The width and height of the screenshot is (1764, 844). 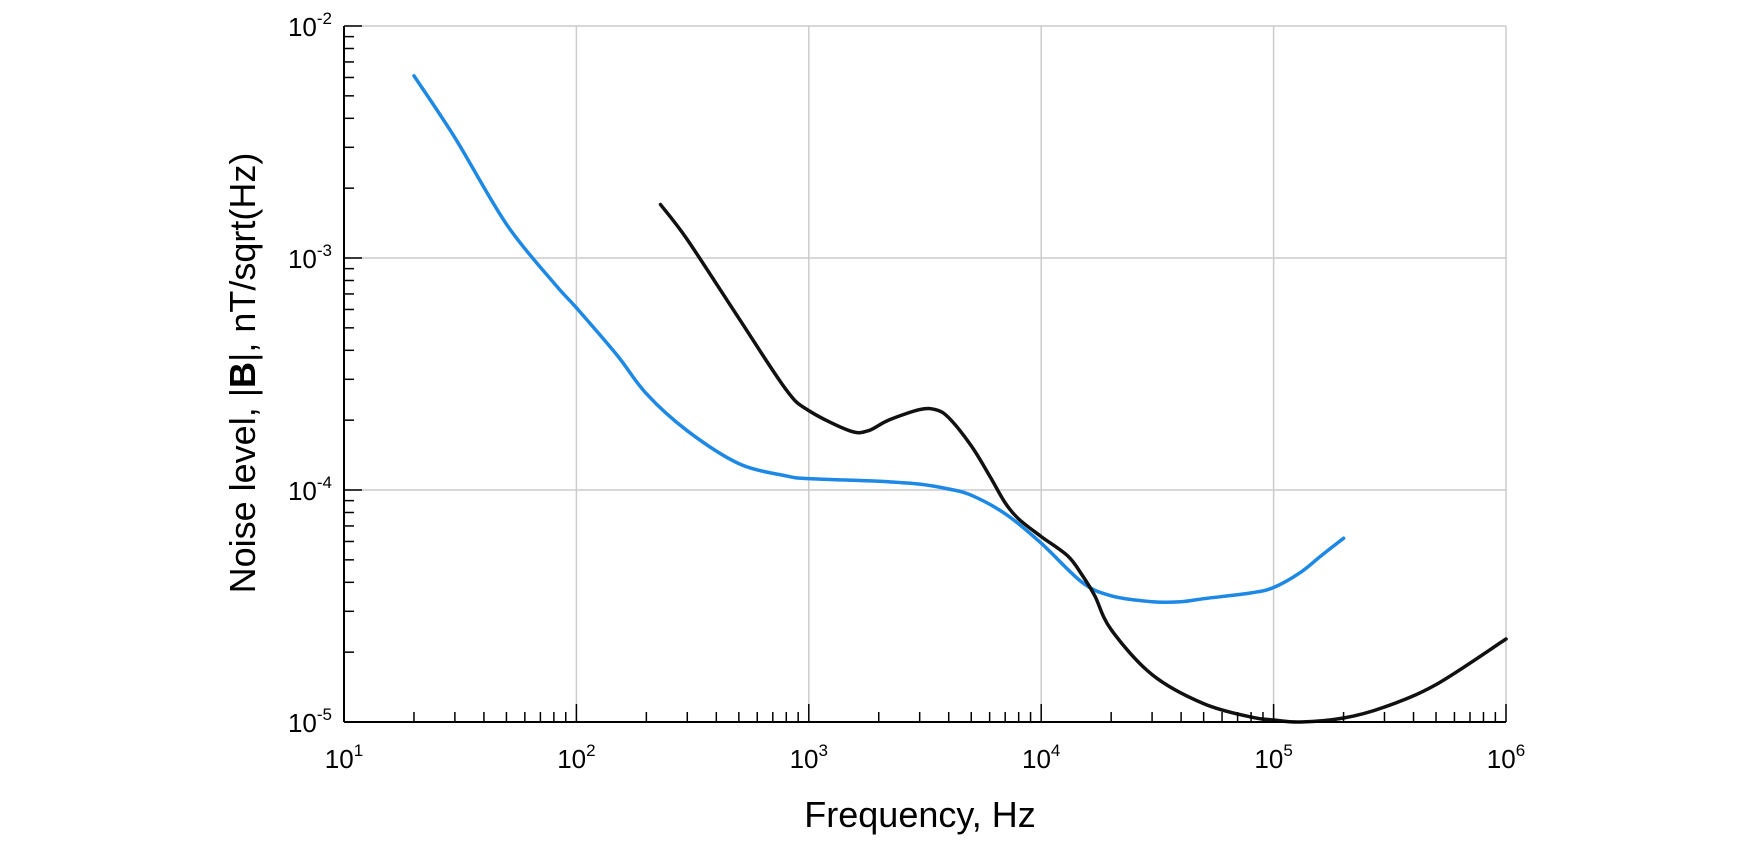 What do you see at coordinates (242, 490) in the screenshot?
I see `y-axis-title-prefix: Noise level, |` at bounding box center [242, 490].